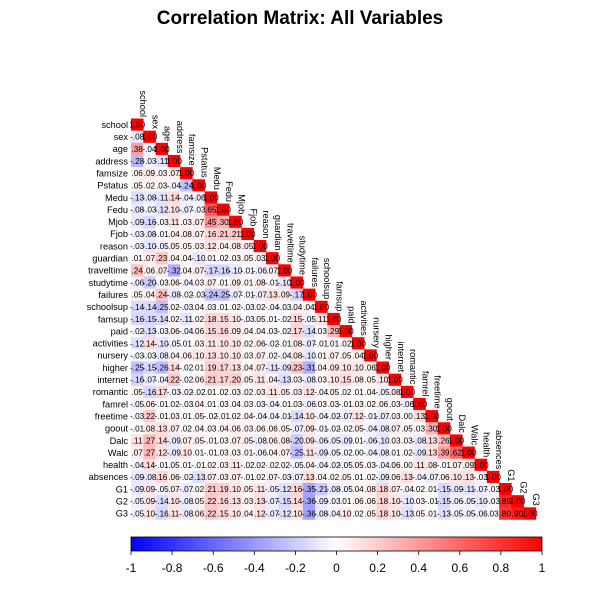 The height and width of the screenshot is (600, 600). I want to click on colorbar-tick-label: 0.4, so click(418, 568).